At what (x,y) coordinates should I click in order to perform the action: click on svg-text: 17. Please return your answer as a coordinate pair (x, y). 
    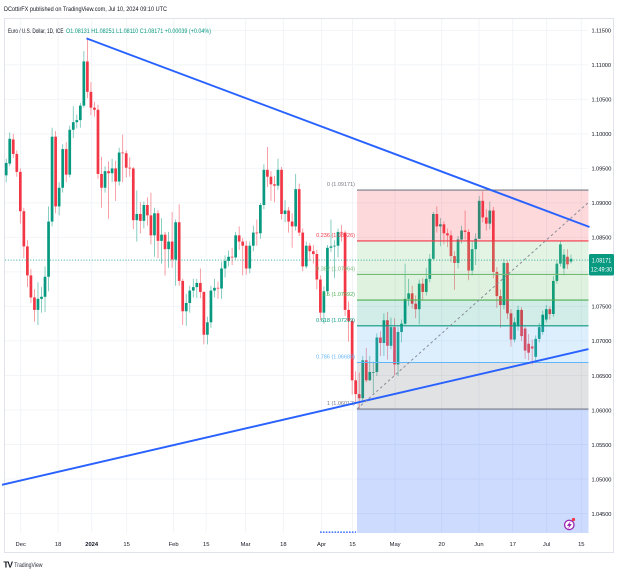
    Looking at the image, I should click on (512, 545).